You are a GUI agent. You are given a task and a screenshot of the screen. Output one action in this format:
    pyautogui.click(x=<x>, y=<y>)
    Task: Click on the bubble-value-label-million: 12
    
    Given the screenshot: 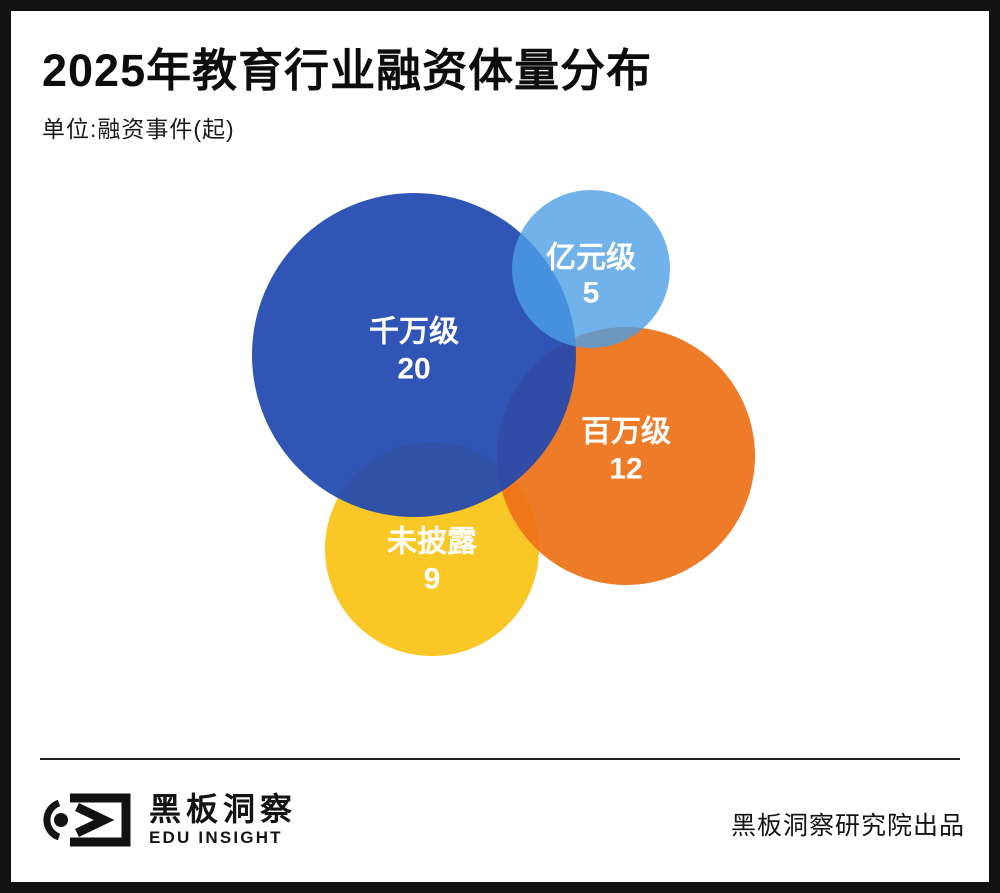 What is the action you would take?
    pyautogui.click(x=625, y=469)
    